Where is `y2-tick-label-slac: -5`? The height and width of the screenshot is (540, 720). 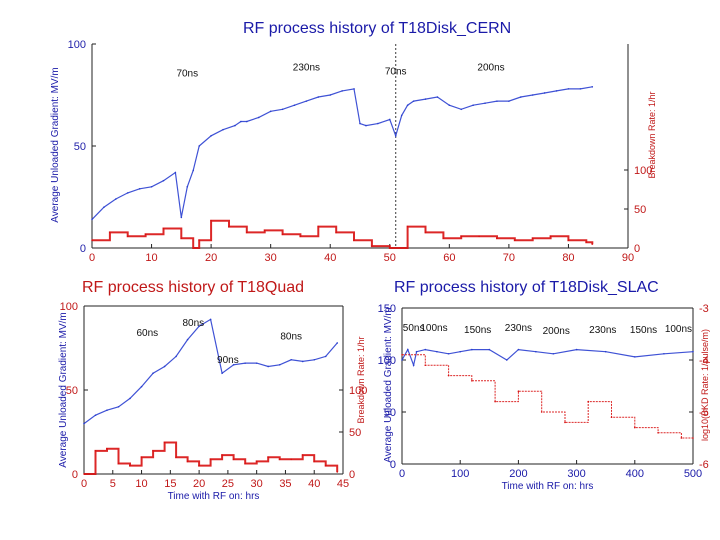
y2-tick-label-slac: -5 is located at coordinates (704, 413).